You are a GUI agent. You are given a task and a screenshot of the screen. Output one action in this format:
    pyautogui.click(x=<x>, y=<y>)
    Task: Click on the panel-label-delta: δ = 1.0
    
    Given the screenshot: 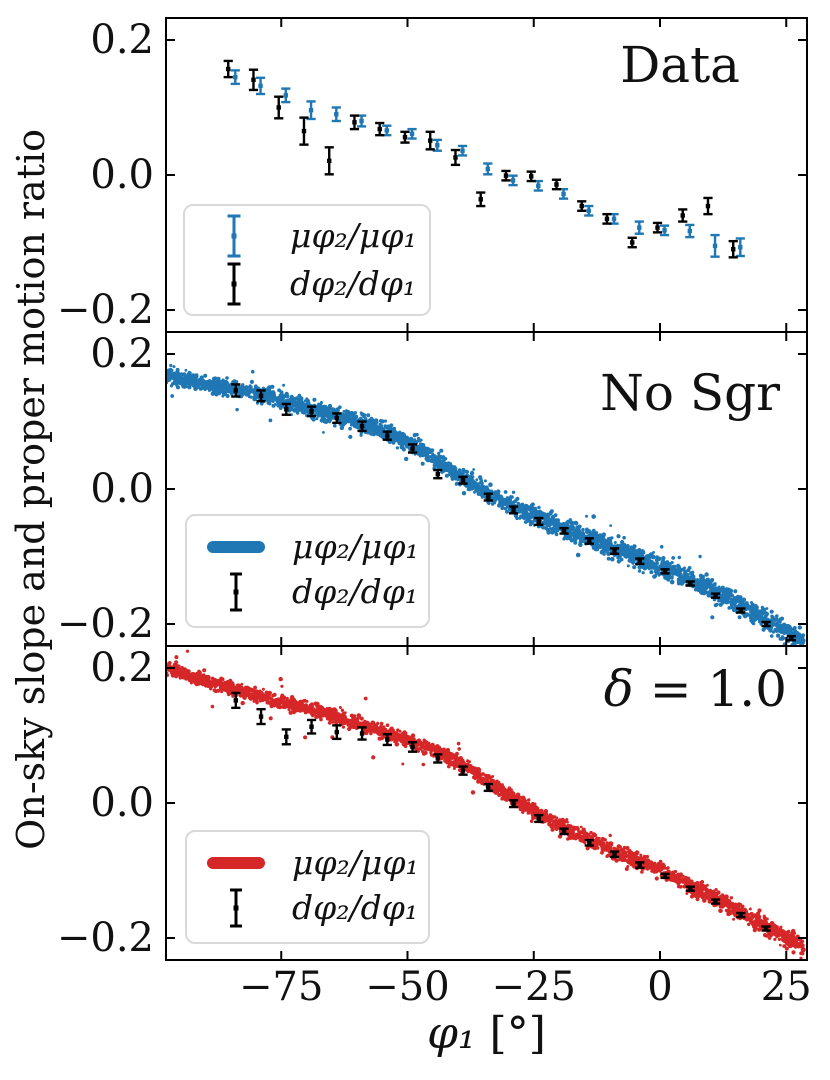 What is the action you would take?
    pyautogui.click(x=695, y=689)
    